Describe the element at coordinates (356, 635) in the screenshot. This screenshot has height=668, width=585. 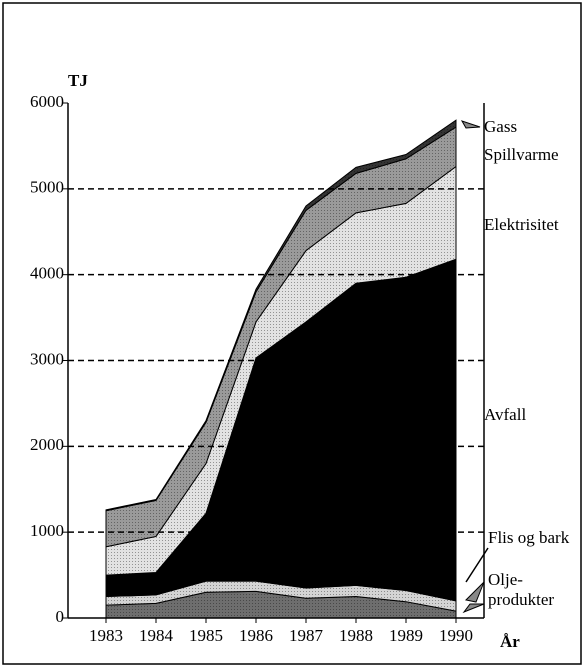
I see `x-tick-label: 1988` at that location.